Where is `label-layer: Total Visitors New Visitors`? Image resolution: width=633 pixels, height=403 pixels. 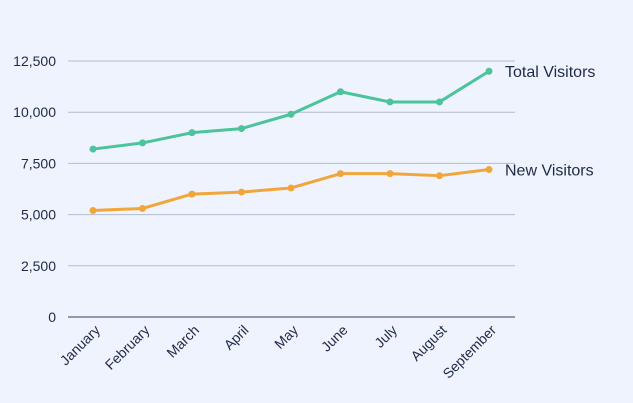 label-layer: Total Visitors New Visitors is located at coordinates (550, 121).